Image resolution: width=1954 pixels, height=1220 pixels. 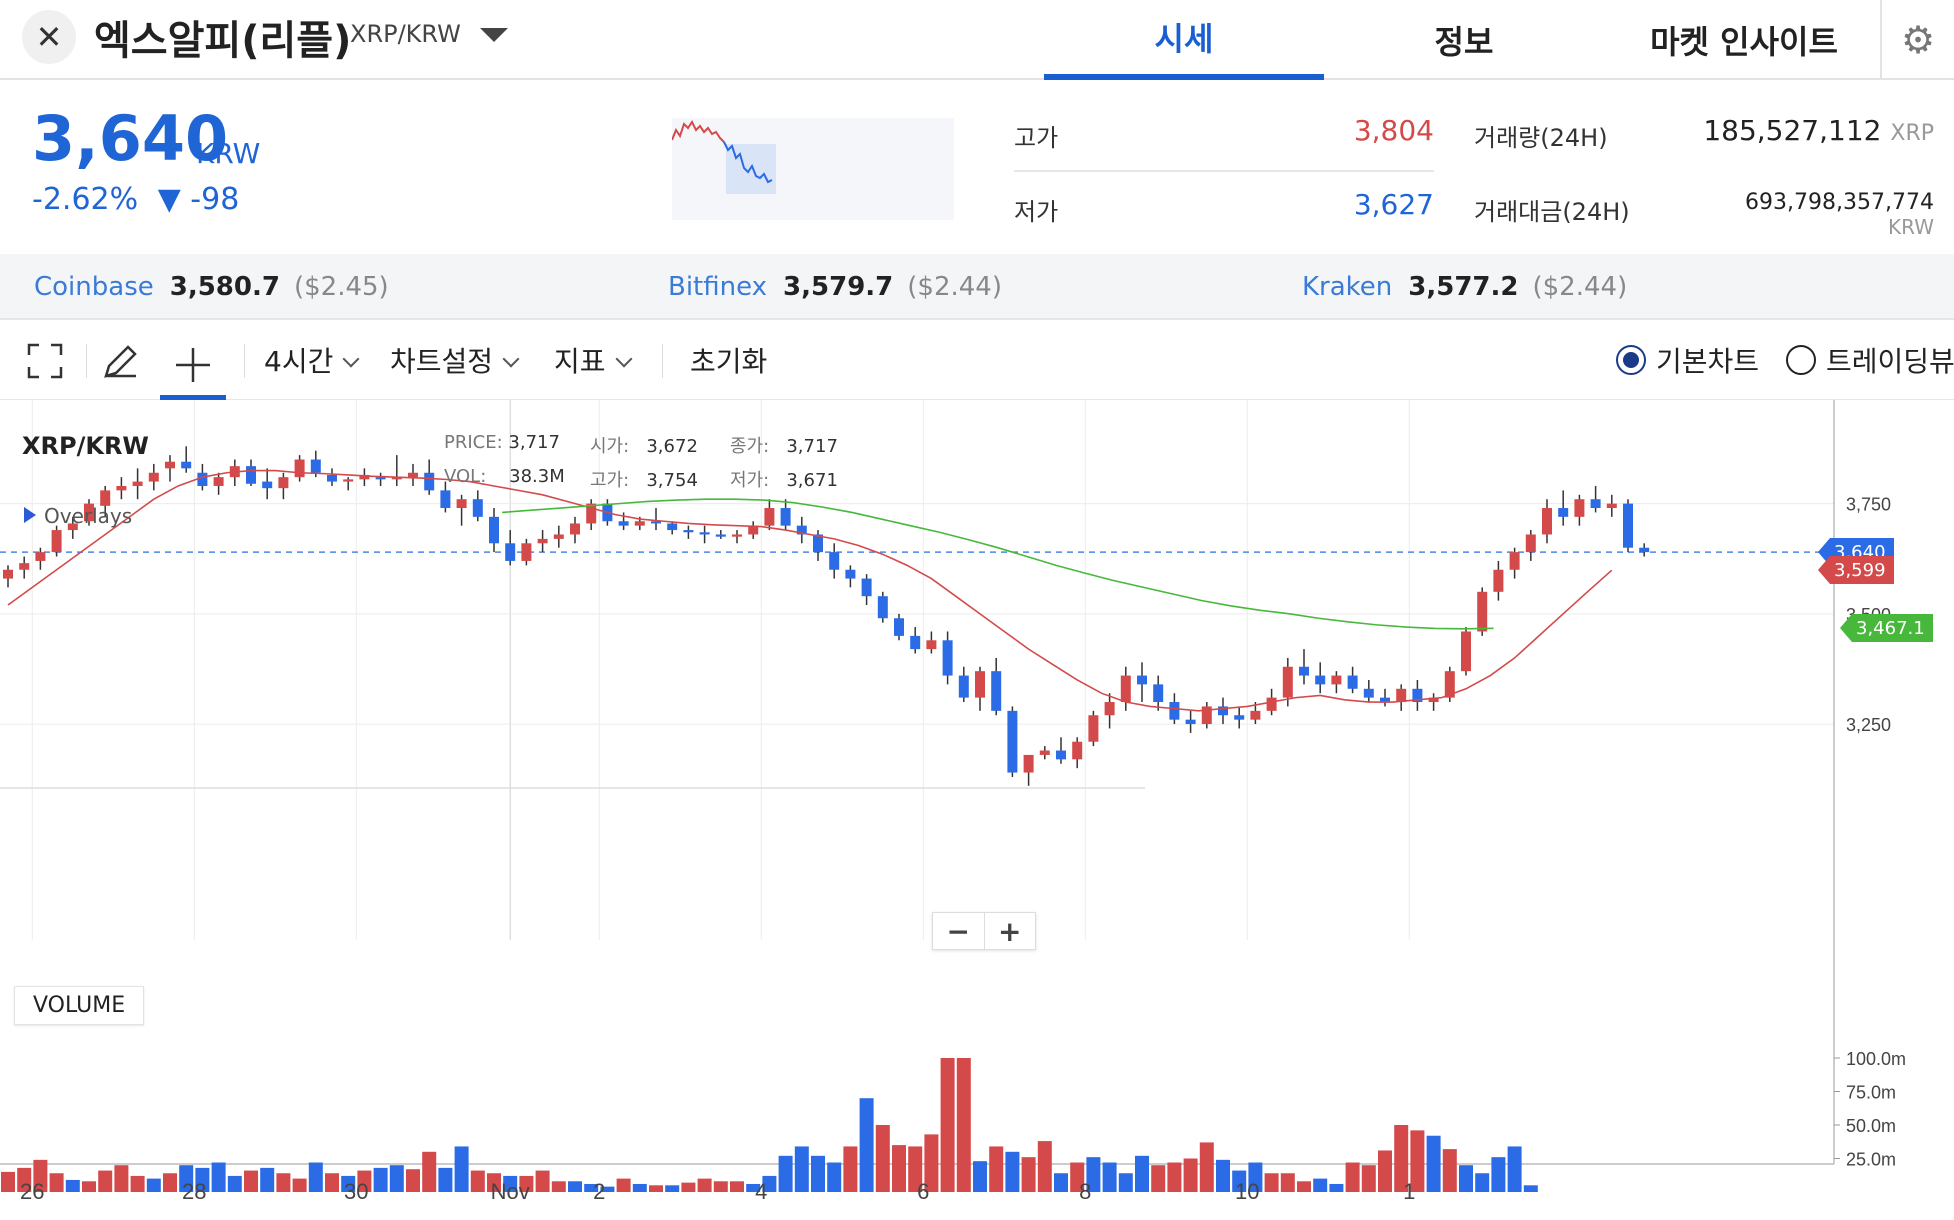 I want to click on exchange-price: 3,579.7, so click(x=838, y=287).